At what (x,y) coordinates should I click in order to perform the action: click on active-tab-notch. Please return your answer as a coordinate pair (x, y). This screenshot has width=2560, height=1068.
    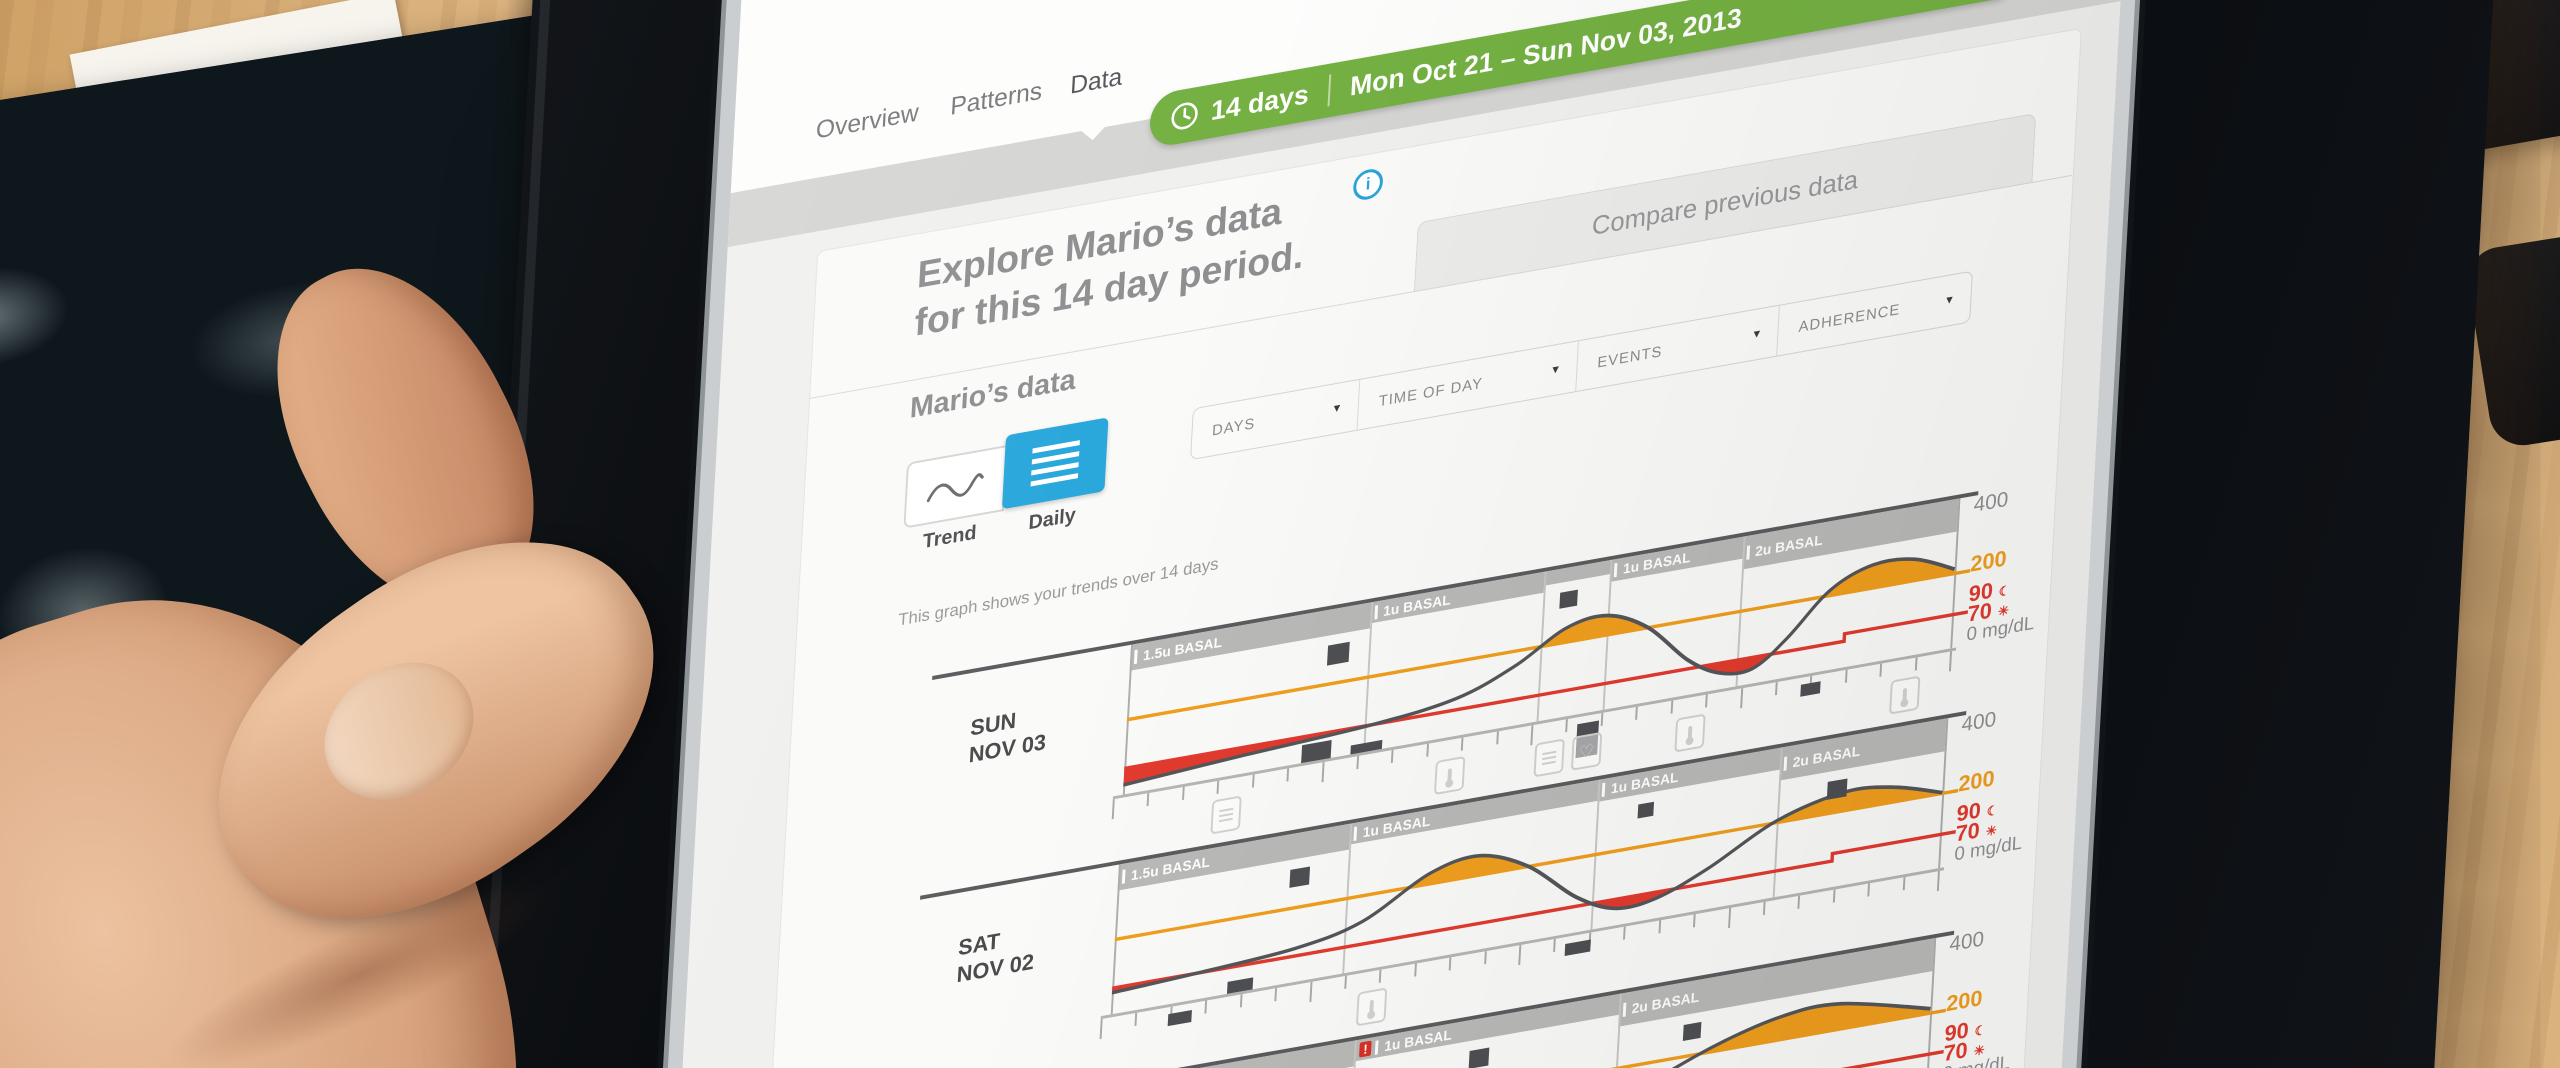
    Looking at the image, I should click on (1093, 132).